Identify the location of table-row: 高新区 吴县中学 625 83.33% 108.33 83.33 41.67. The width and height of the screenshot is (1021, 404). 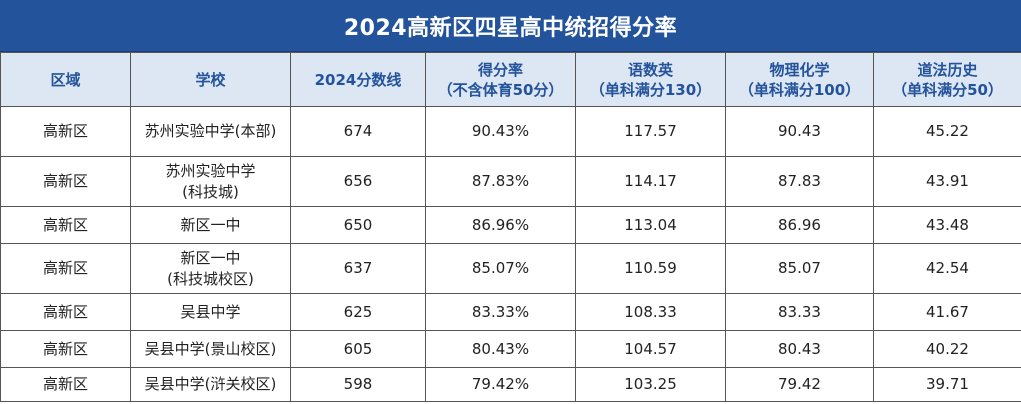
(510, 312).